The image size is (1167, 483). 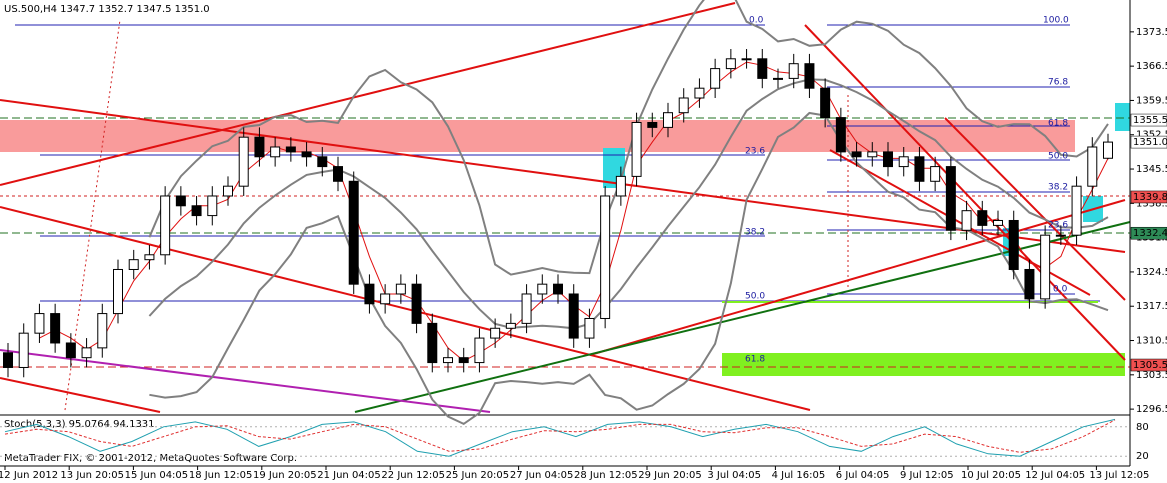 What do you see at coordinates (245, 381) in the screenshot?
I see `trend-line` at bounding box center [245, 381].